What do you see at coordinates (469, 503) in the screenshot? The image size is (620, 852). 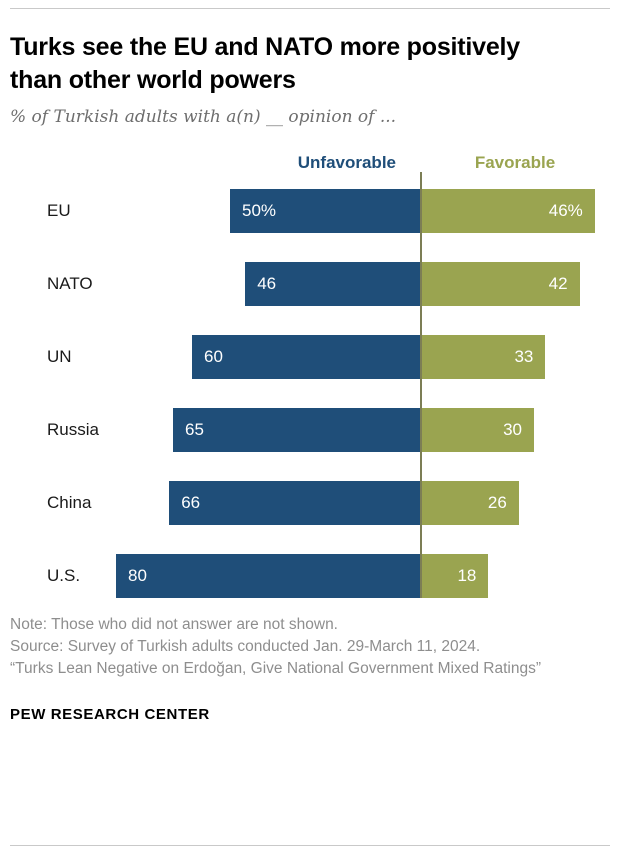 I see `favorable-bar: 26` at bounding box center [469, 503].